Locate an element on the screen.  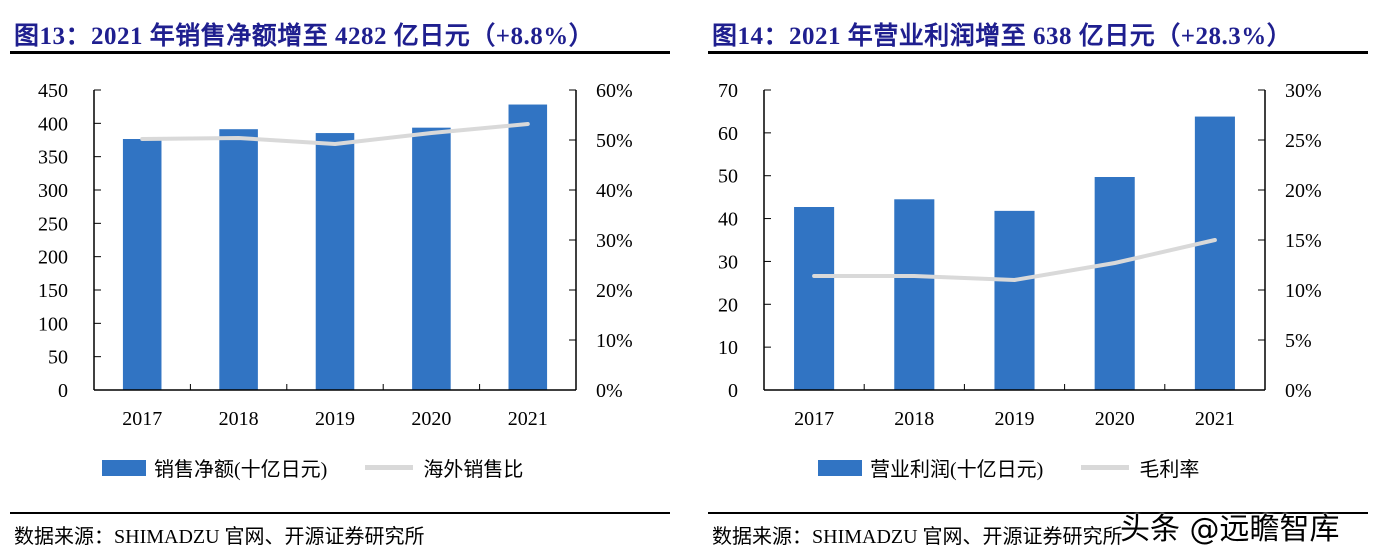
left-tick-label: 350 is located at coordinates (53, 158).